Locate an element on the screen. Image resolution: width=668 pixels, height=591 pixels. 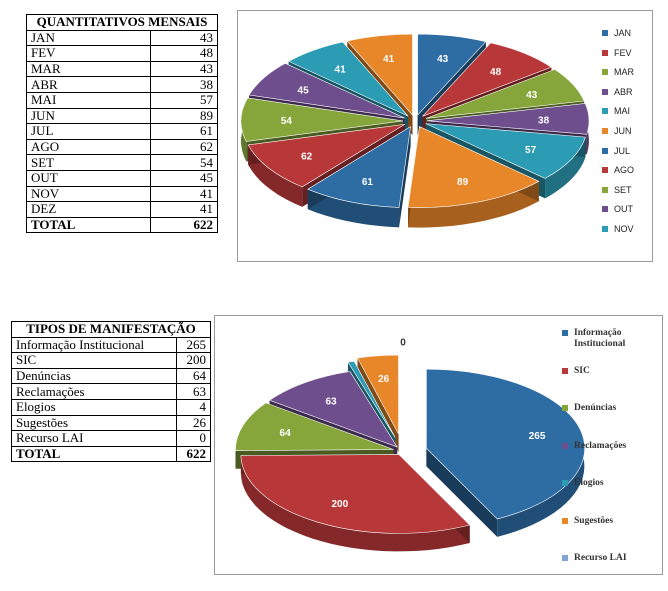
data-label: 0 is located at coordinates (403, 343).